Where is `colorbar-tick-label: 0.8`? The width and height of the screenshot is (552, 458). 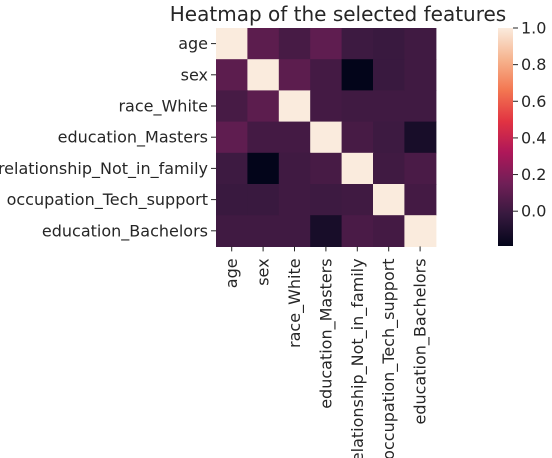
colorbar-tick-label: 0.8 is located at coordinates (533, 64).